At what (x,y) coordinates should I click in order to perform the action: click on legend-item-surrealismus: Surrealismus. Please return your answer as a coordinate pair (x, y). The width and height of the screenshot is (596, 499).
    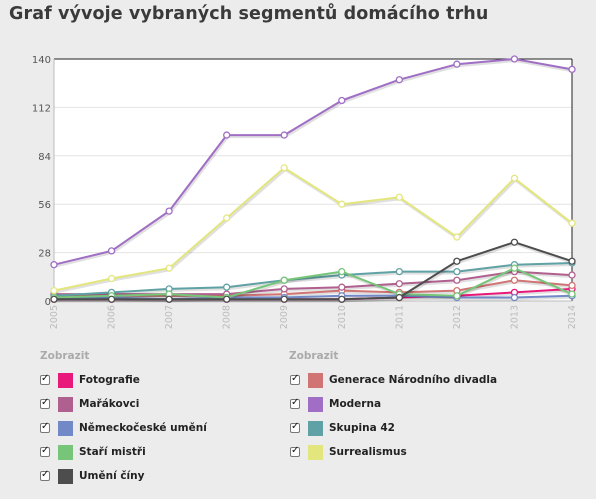
    Looking at the image, I should click on (348, 452).